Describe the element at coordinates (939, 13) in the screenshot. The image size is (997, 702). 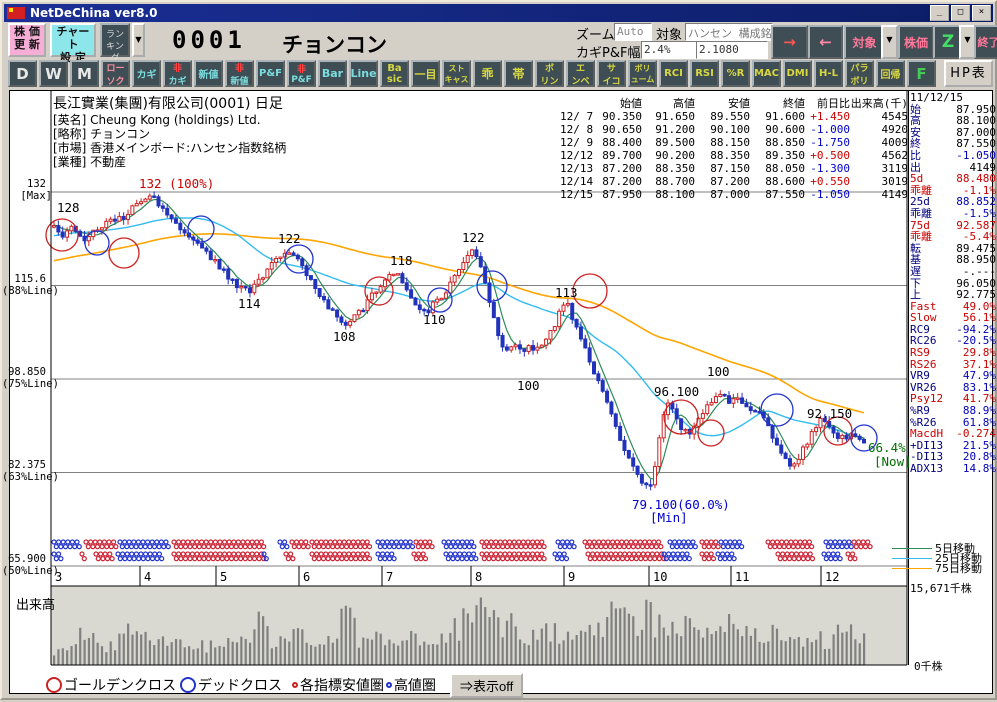
I see `minimize-button: _` at that location.